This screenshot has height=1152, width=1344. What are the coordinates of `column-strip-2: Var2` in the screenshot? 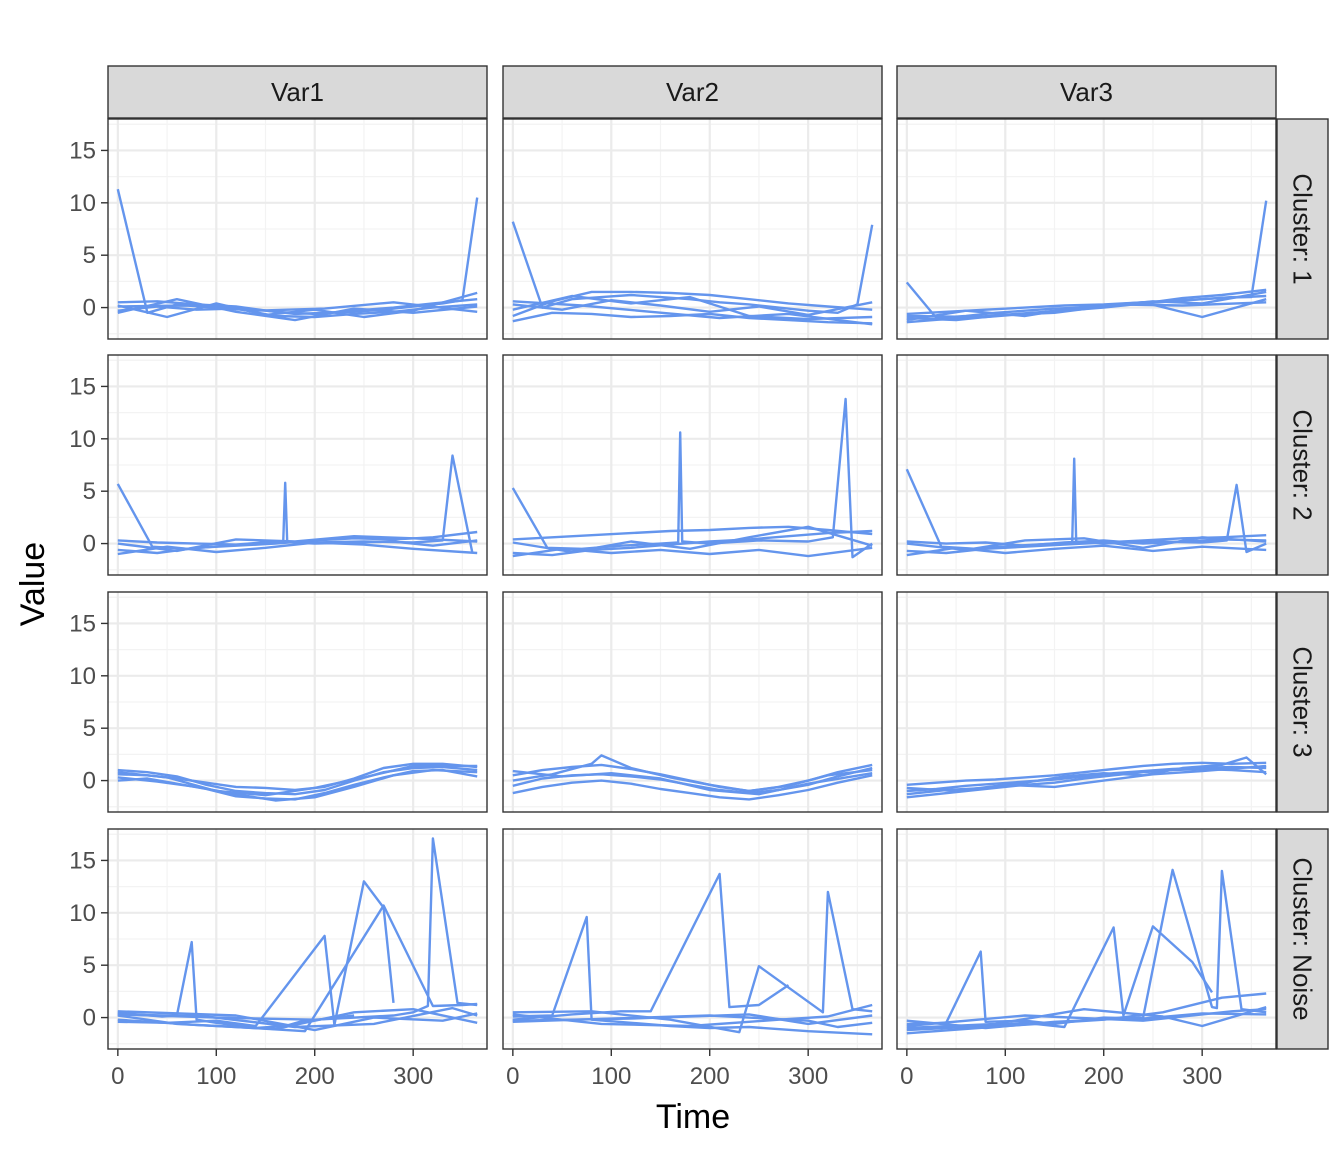 It's located at (692, 92).